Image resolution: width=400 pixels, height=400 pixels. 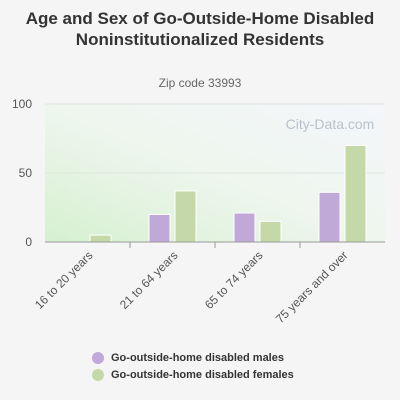 What do you see at coordinates (330, 124) in the screenshot?
I see `watermark: City-Data.com` at bounding box center [330, 124].